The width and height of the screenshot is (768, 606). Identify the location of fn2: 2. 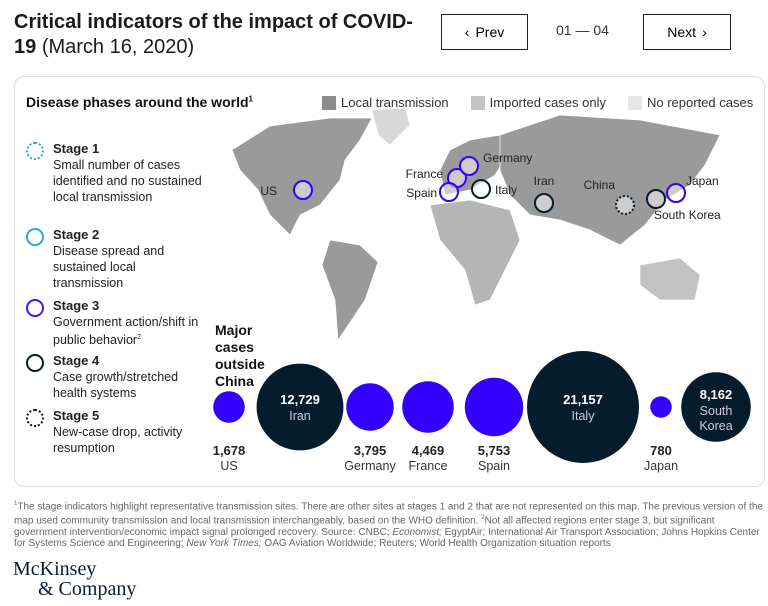
(483, 517).